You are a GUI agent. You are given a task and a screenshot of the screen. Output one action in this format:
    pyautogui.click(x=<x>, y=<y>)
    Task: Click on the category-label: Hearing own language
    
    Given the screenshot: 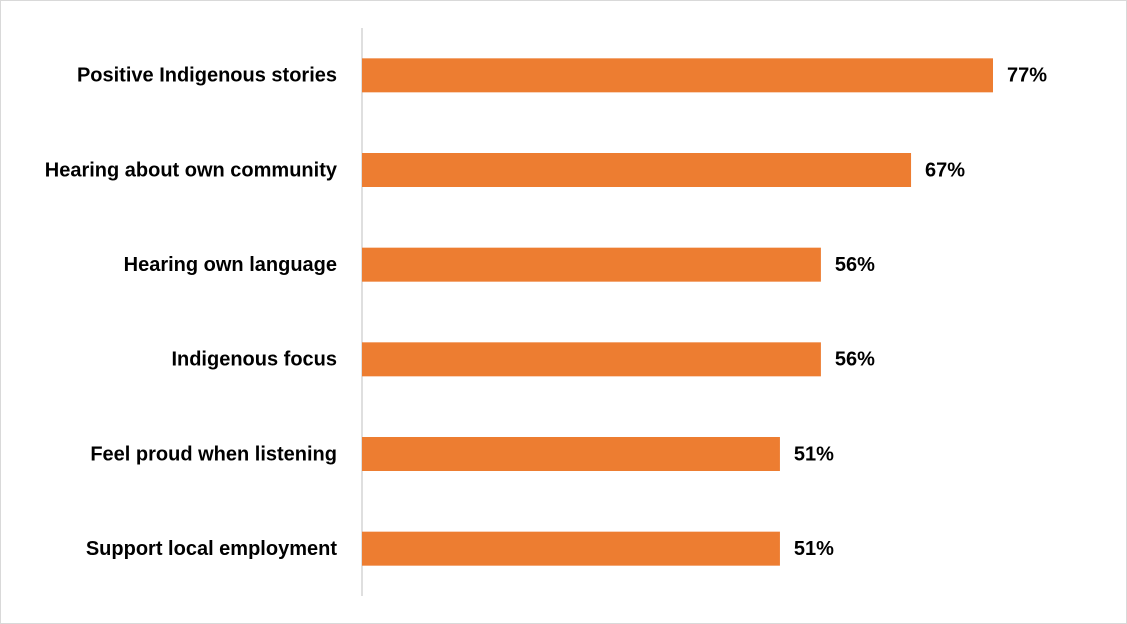 What is the action you would take?
    pyautogui.click(x=230, y=265)
    